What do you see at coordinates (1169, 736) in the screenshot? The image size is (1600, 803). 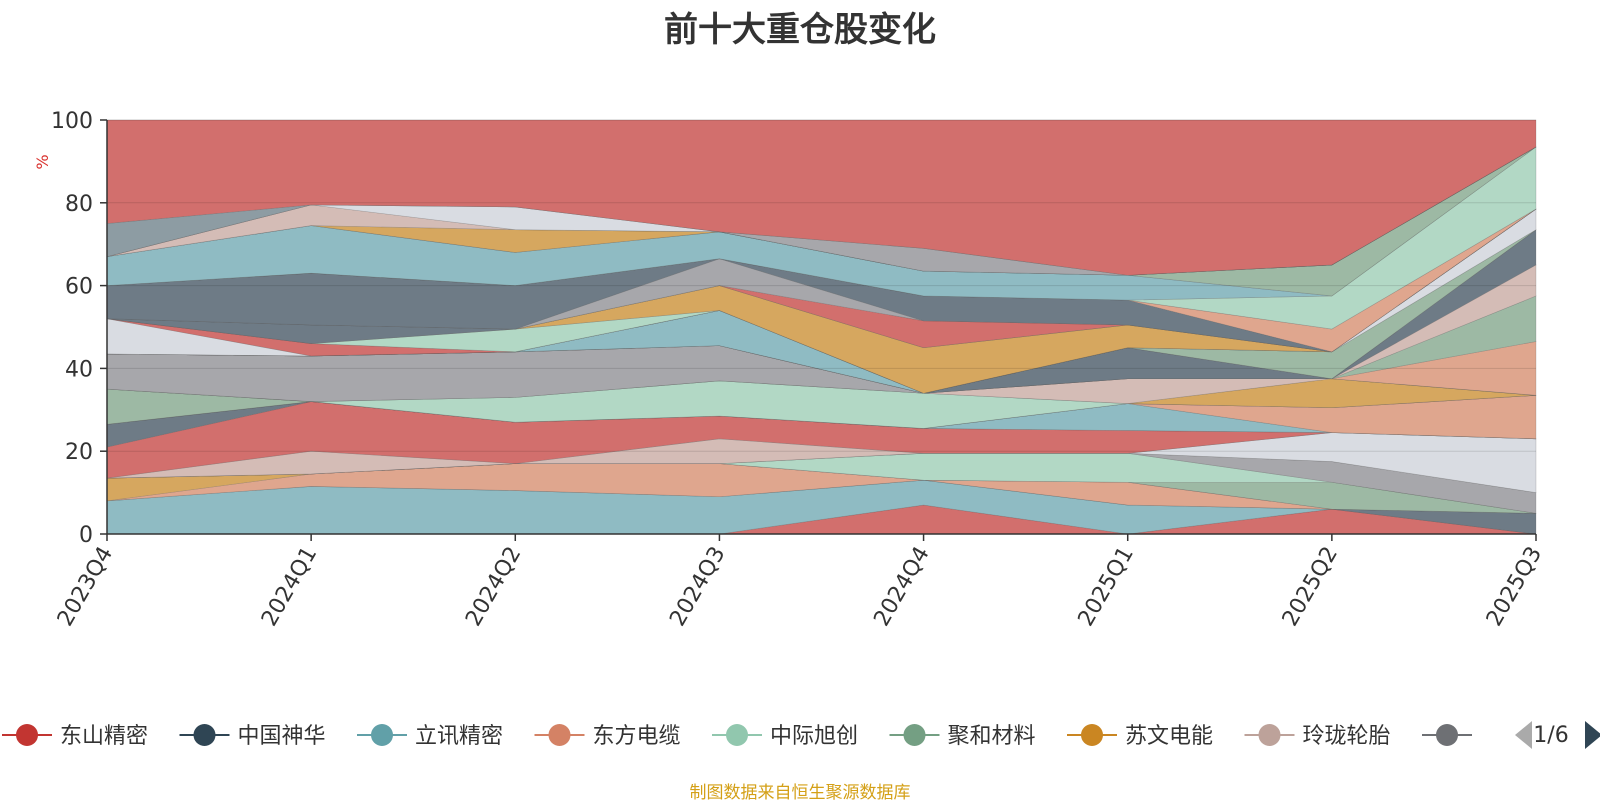 I see `legend-label: 苏文电能` at bounding box center [1169, 736].